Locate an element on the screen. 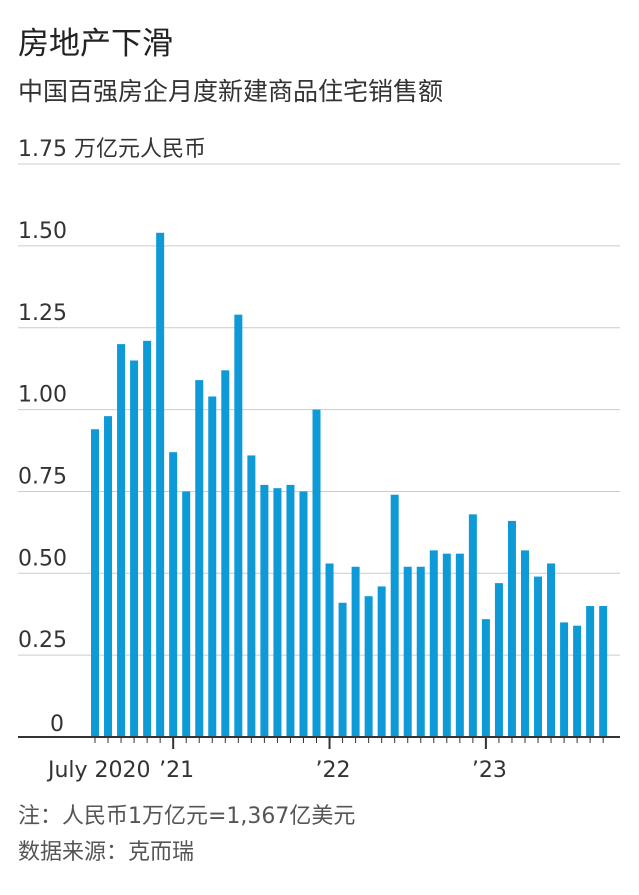 The image size is (639, 895). x-tick-label: July 2020 is located at coordinates (98, 770).